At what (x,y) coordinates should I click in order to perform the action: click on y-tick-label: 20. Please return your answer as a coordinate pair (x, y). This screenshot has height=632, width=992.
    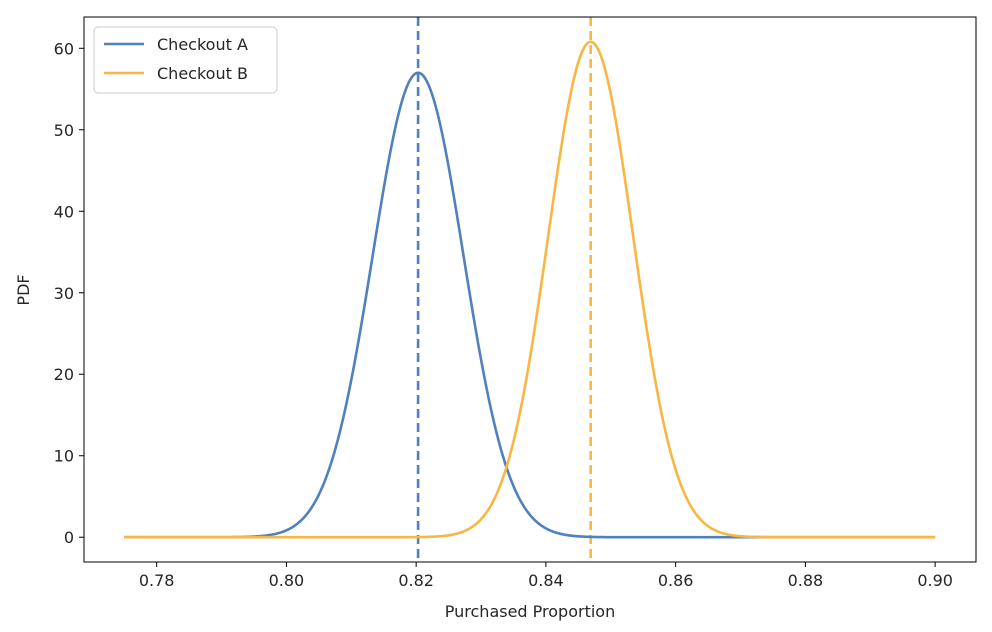
    Looking at the image, I should click on (64, 374).